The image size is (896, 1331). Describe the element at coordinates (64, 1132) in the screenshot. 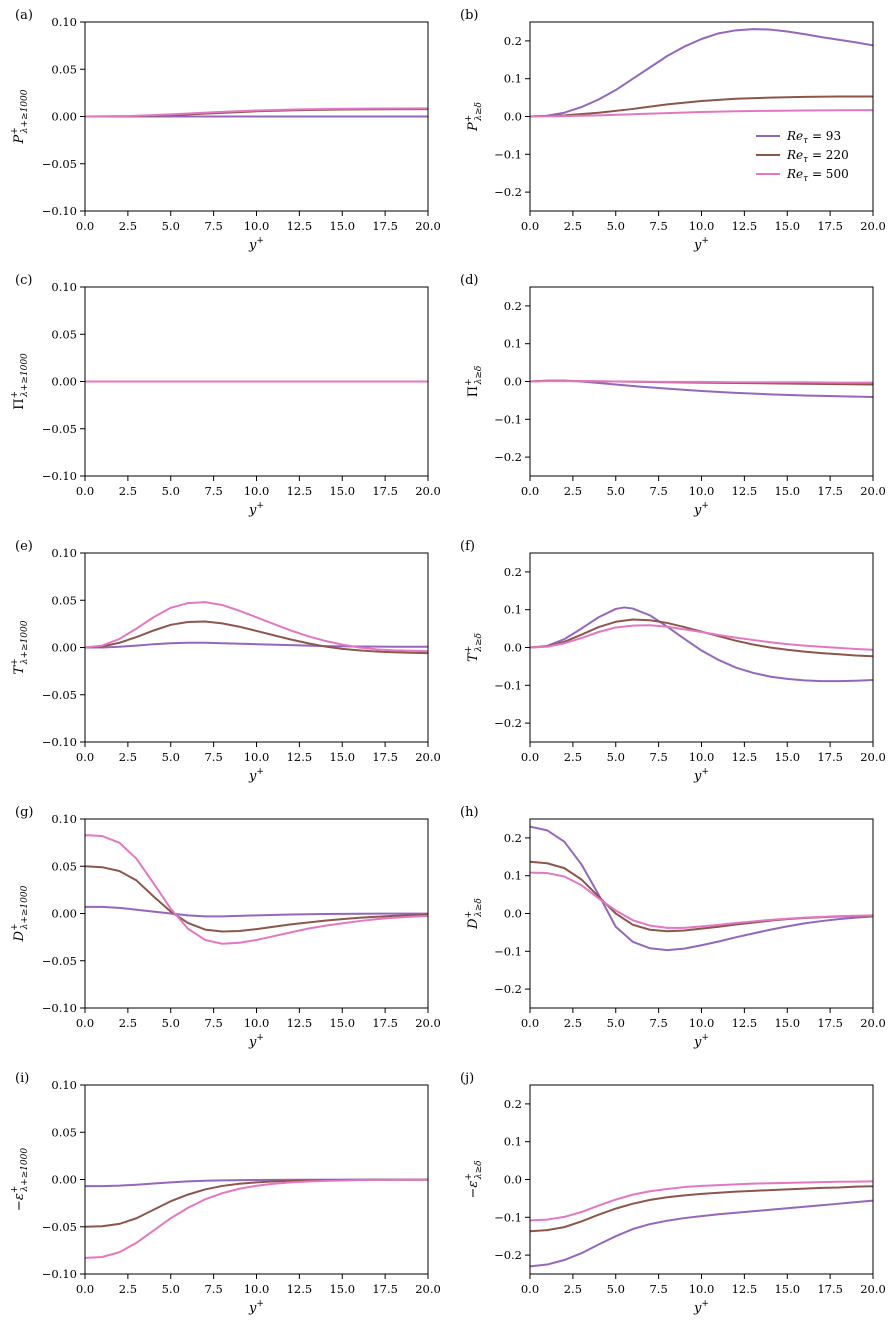

I see `y-tick-label: 0.05` at that location.